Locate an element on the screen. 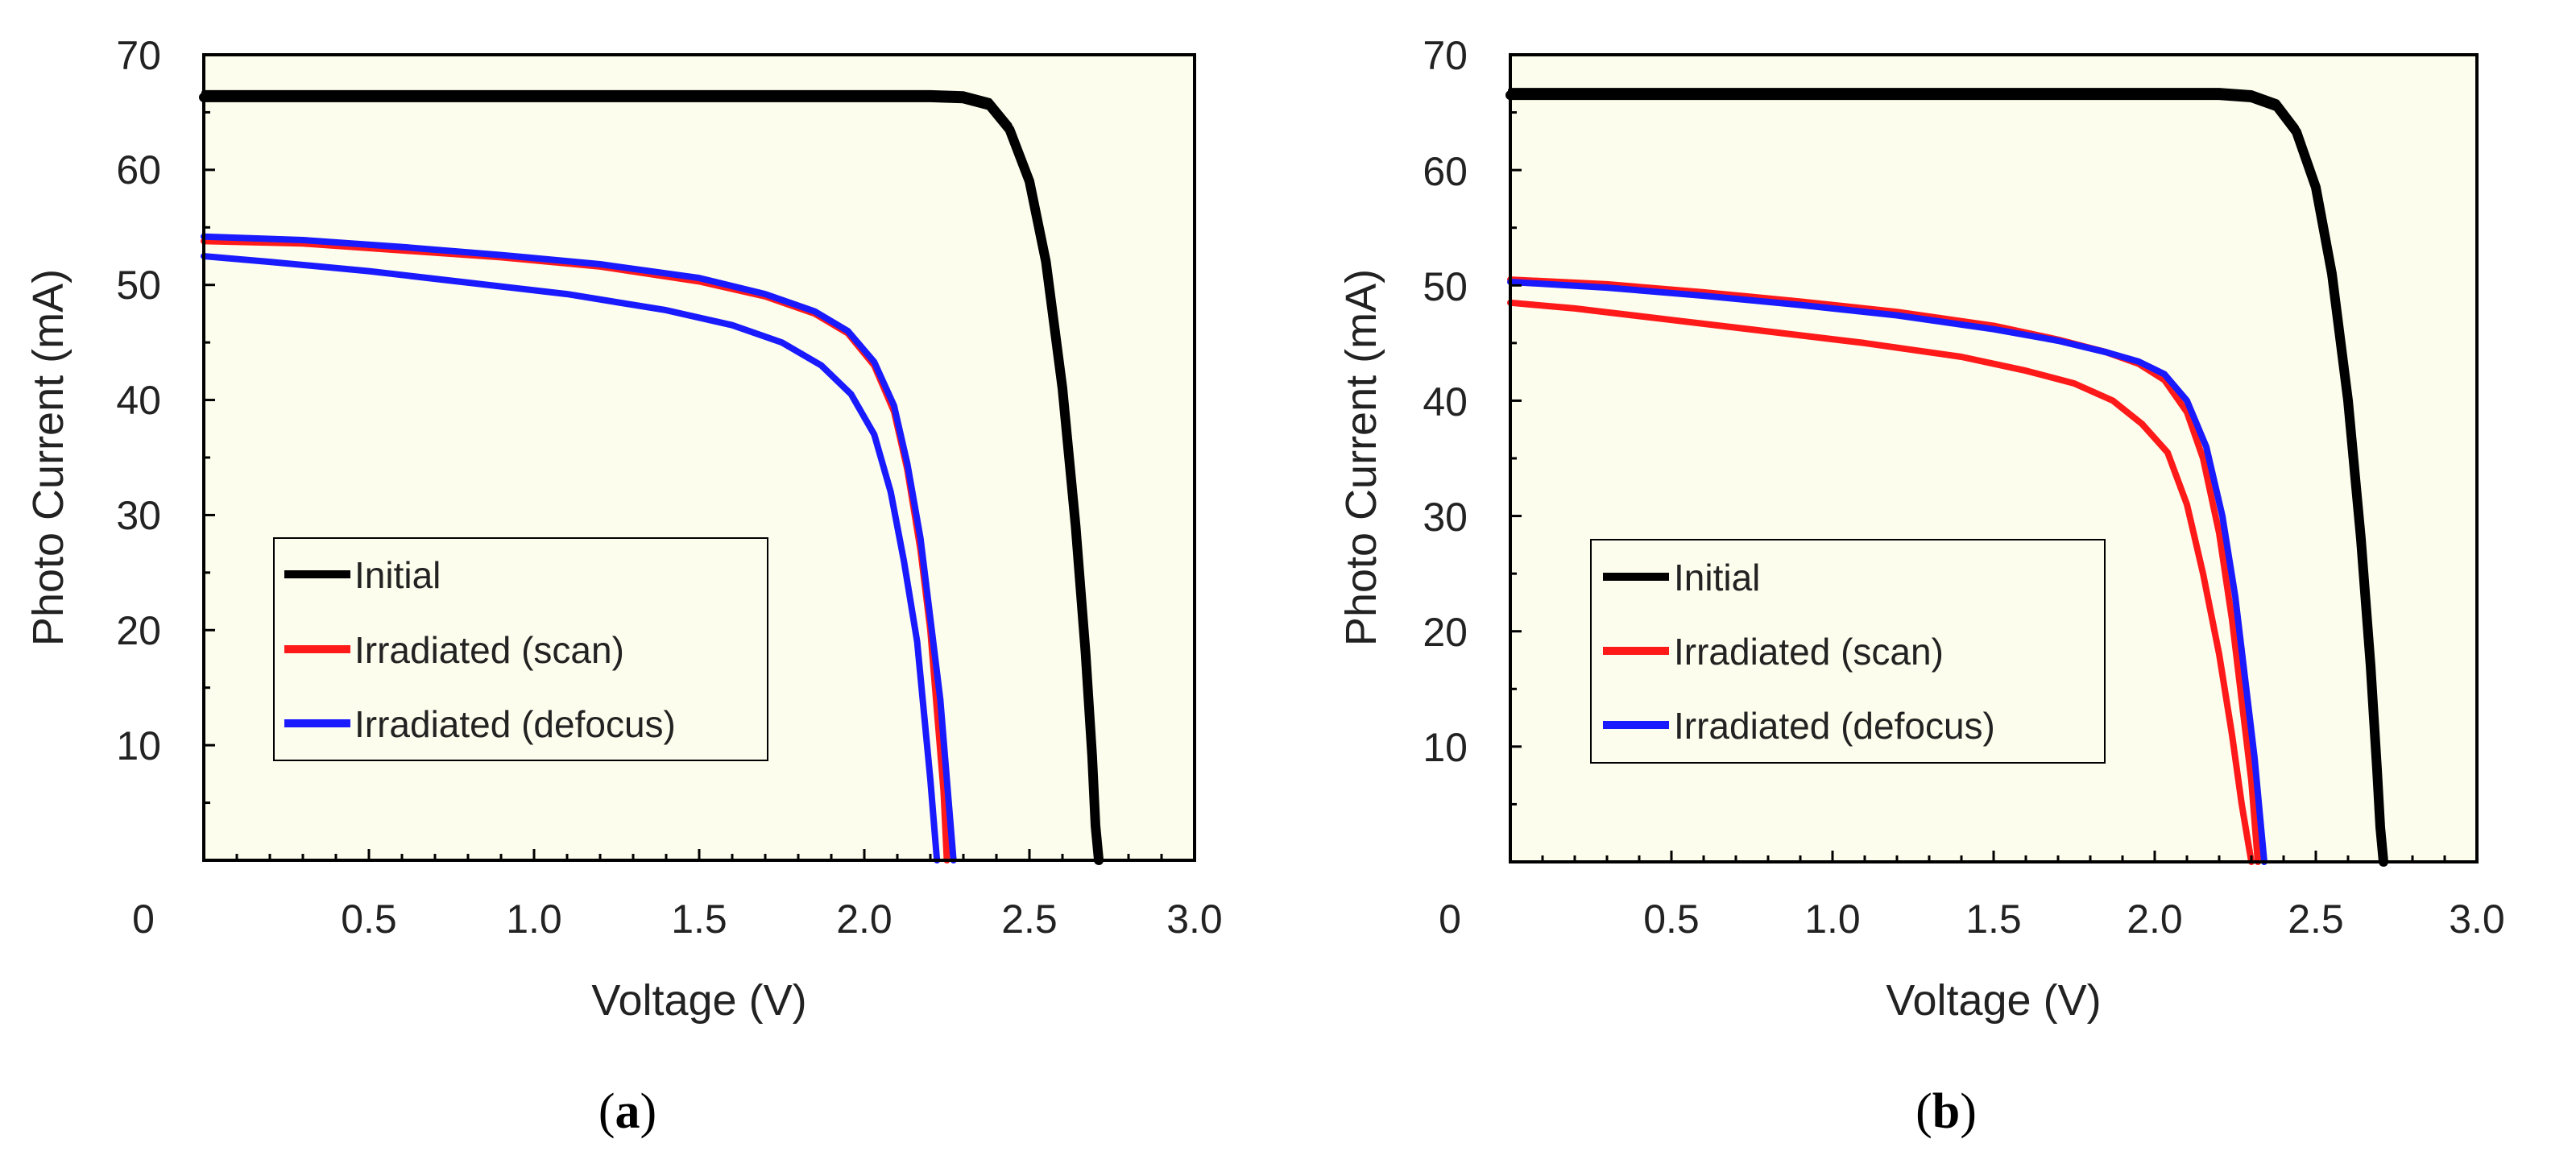 This screenshot has width=2576, height=1172. x-axis-title-a: Voltage (V) is located at coordinates (698, 1000).